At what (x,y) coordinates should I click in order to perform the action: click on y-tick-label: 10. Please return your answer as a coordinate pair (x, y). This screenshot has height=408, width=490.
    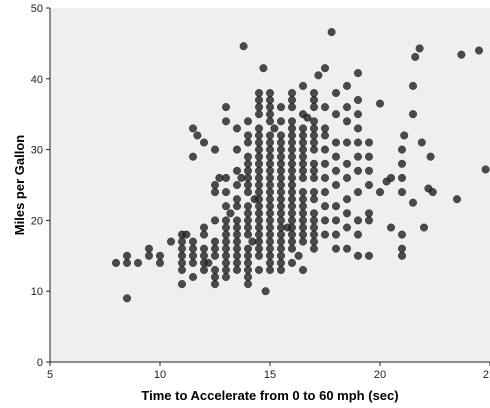
    Looking at the image, I should click on (37, 292).